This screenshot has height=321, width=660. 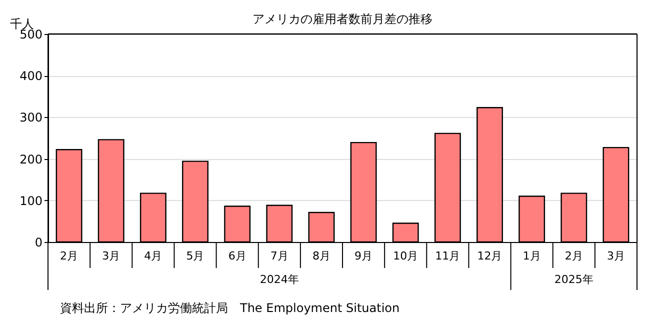 What do you see at coordinates (279, 256) in the screenshot?
I see `x-tick-label: 7月` at bounding box center [279, 256].